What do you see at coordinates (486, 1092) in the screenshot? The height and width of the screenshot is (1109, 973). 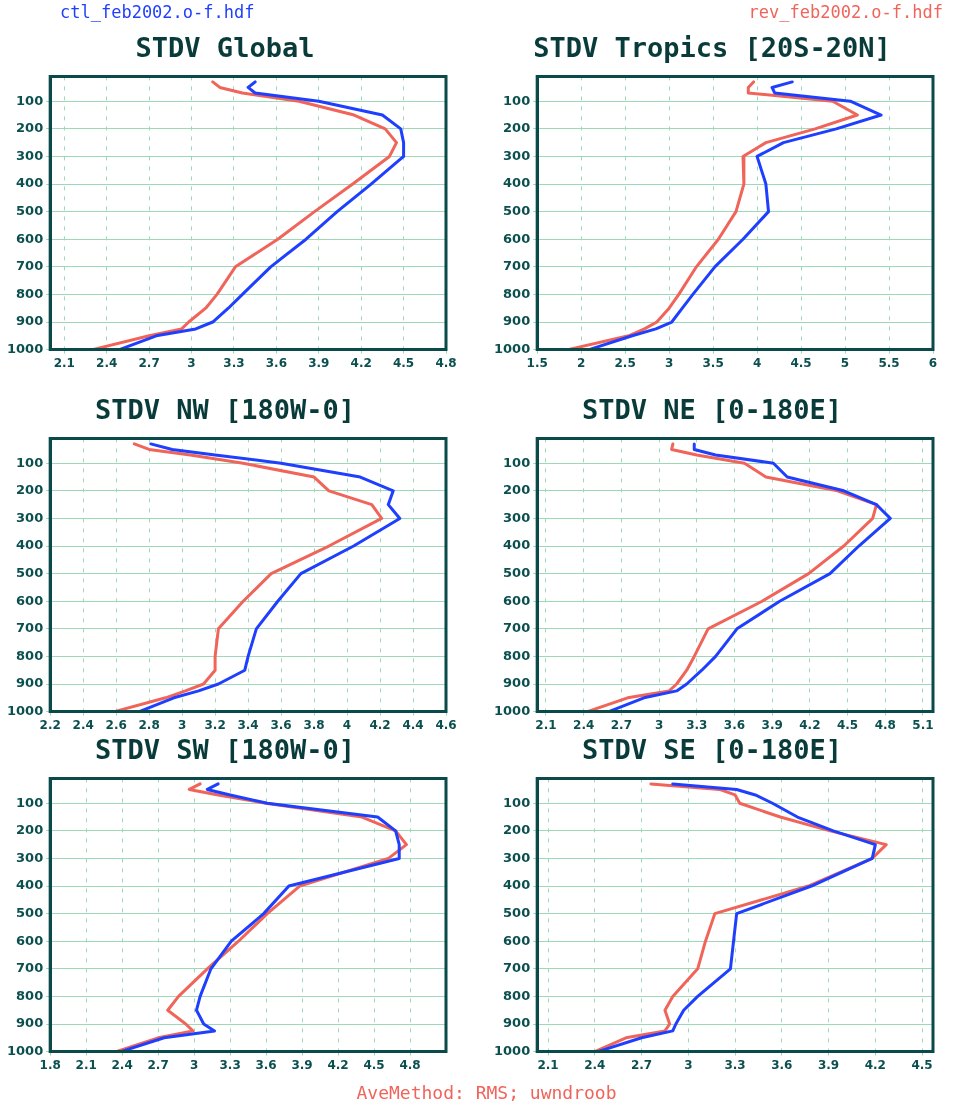 I see `text: AveMethod: RMS; uwndroob` at bounding box center [486, 1092].